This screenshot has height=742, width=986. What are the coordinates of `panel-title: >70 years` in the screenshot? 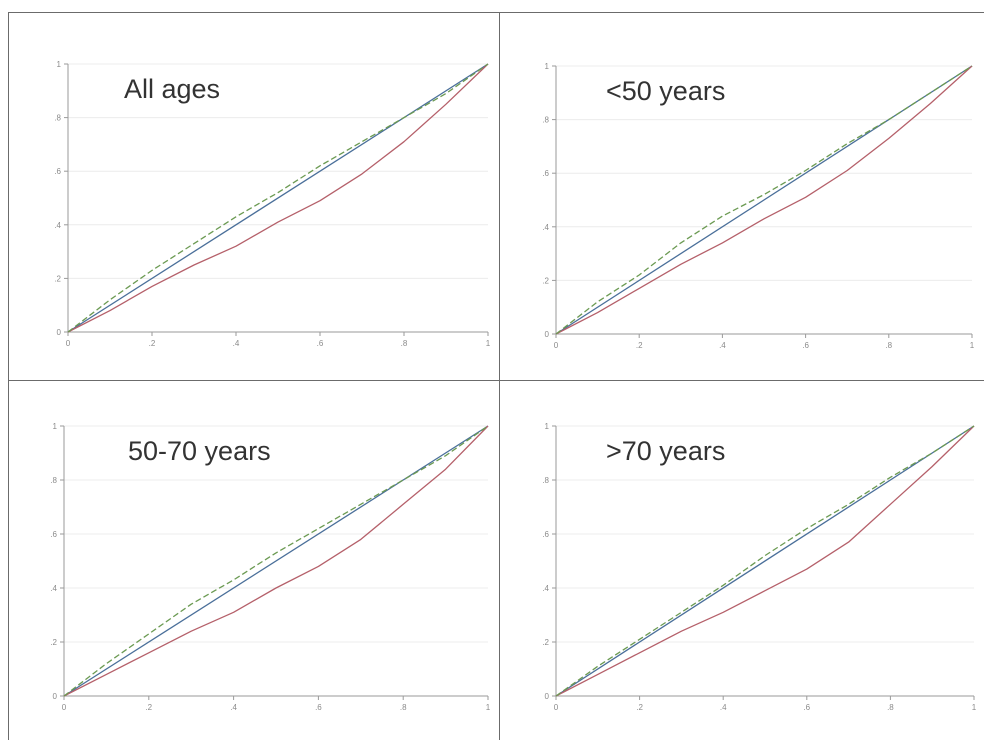 It's located at (665, 451).